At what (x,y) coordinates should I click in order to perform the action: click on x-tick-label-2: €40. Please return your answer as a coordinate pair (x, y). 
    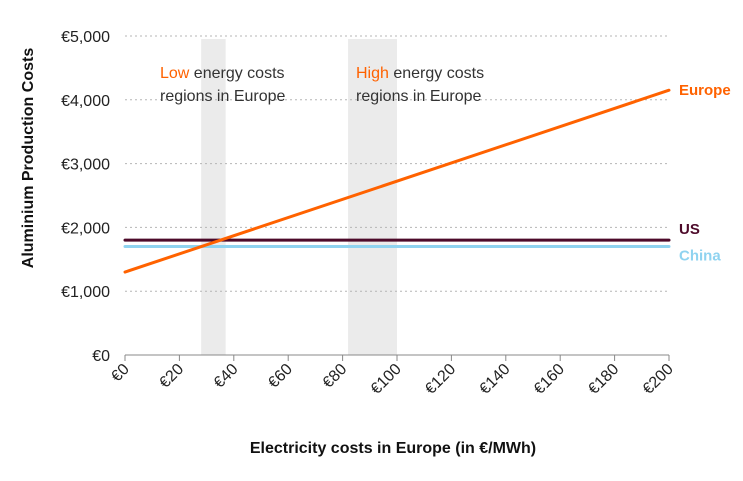
    Looking at the image, I should click on (226, 376).